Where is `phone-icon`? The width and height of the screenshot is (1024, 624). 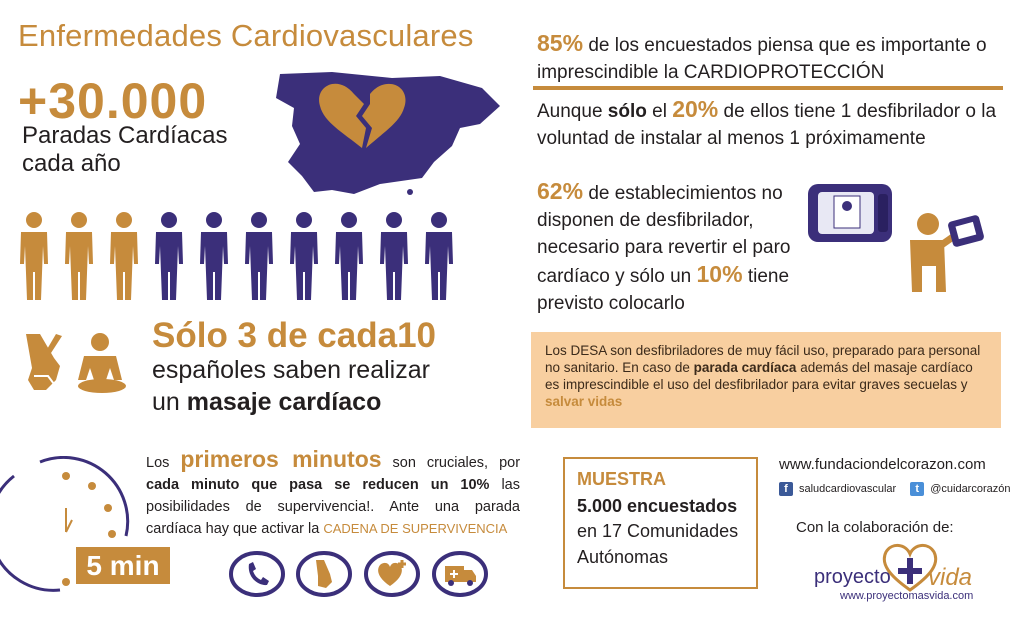 phone-icon is located at coordinates (257, 574).